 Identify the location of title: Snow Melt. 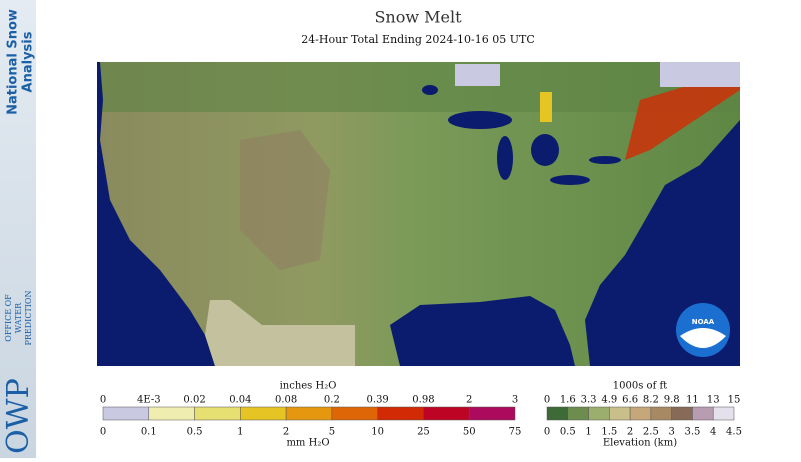
(418, 17).